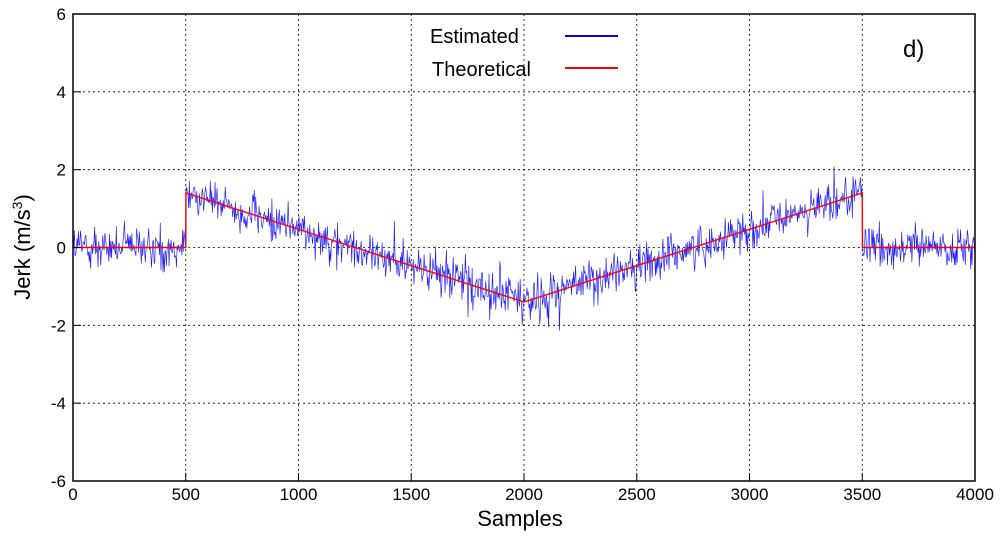  What do you see at coordinates (913, 49) in the screenshot?
I see `panel-label: d)` at bounding box center [913, 49].